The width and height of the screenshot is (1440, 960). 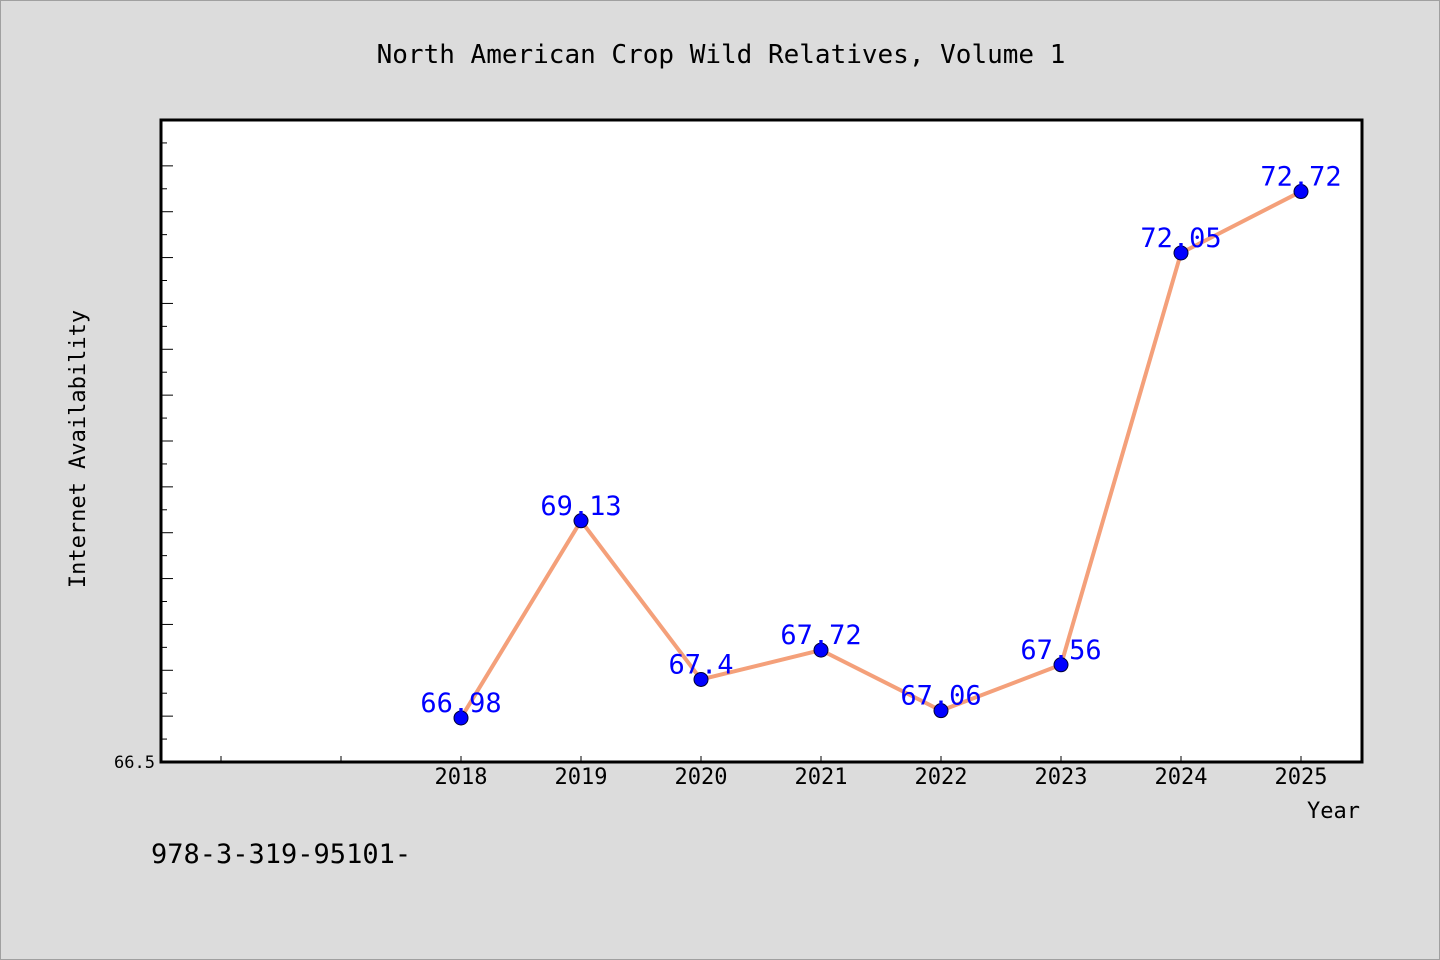 I want to click on x-axis-tick-label: 2018, so click(x=461, y=777).